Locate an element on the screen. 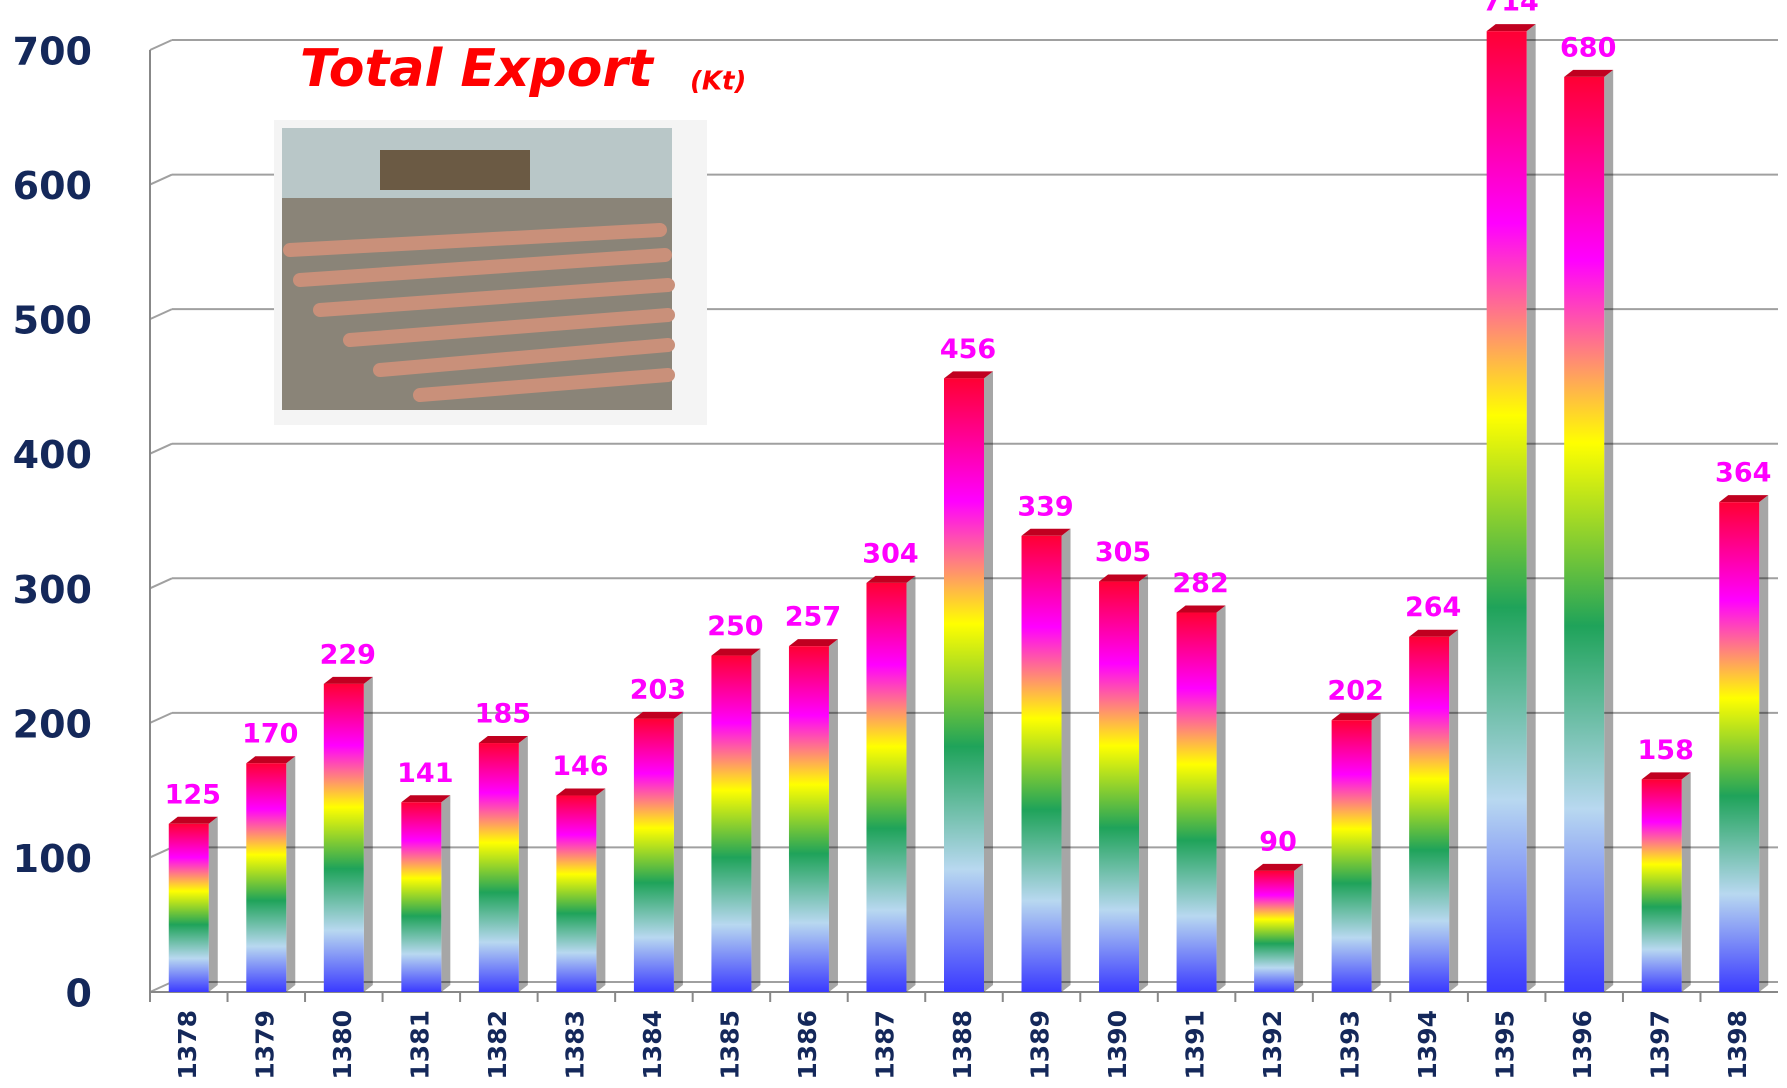  photo is located at coordinates (490, 272).